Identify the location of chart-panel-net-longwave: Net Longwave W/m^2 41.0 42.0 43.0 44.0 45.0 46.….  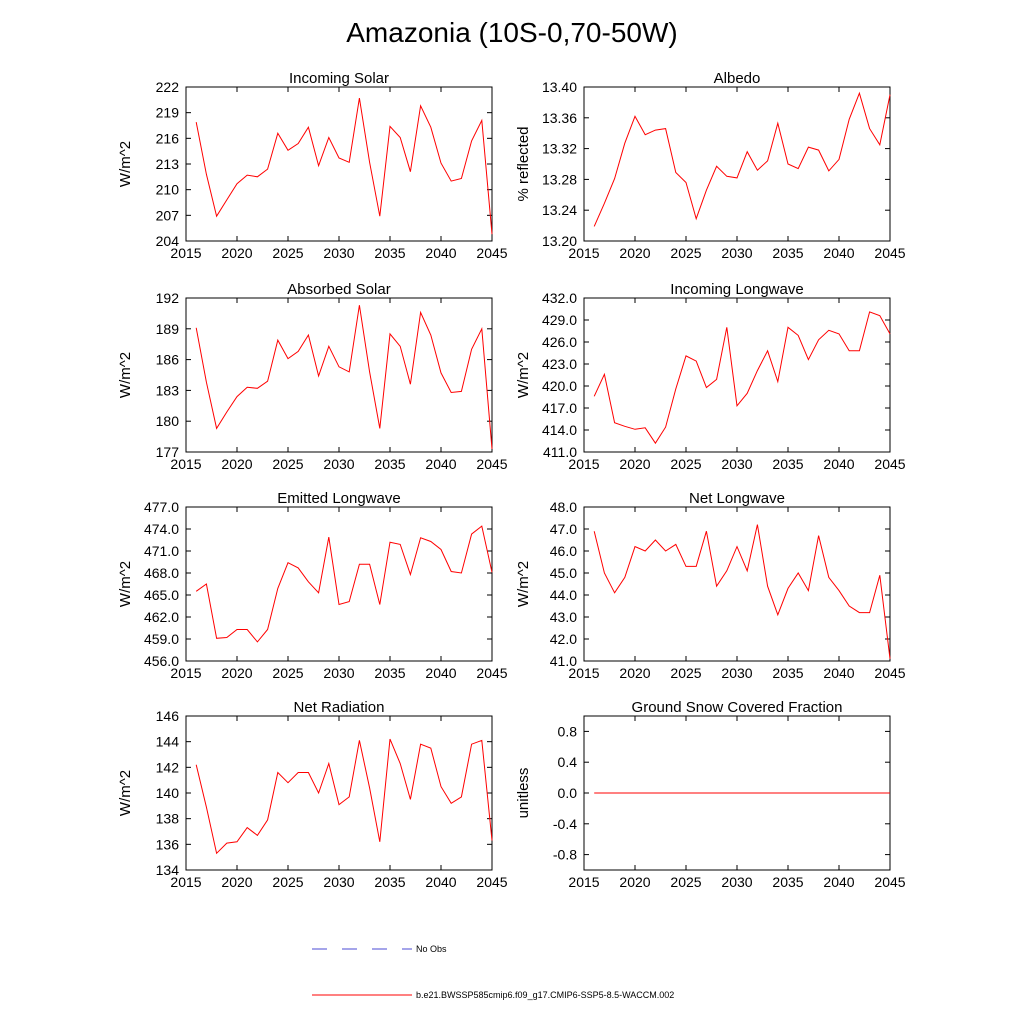
(710, 585).